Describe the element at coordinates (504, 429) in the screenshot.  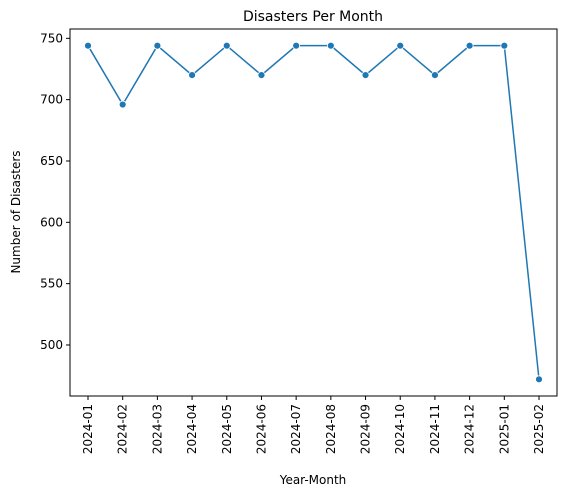
I see `x-tick-label: 2025-01` at that location.